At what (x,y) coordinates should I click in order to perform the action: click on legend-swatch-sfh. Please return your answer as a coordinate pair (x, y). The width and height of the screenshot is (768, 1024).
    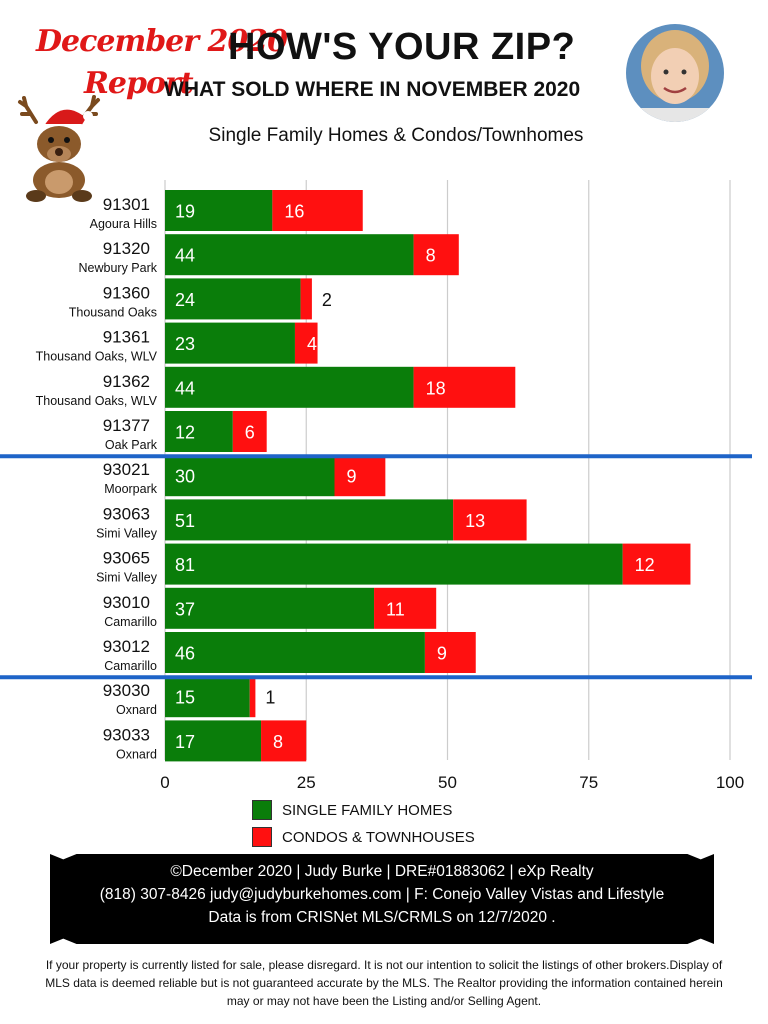
    Looking at the image, I should click on (262, 810).